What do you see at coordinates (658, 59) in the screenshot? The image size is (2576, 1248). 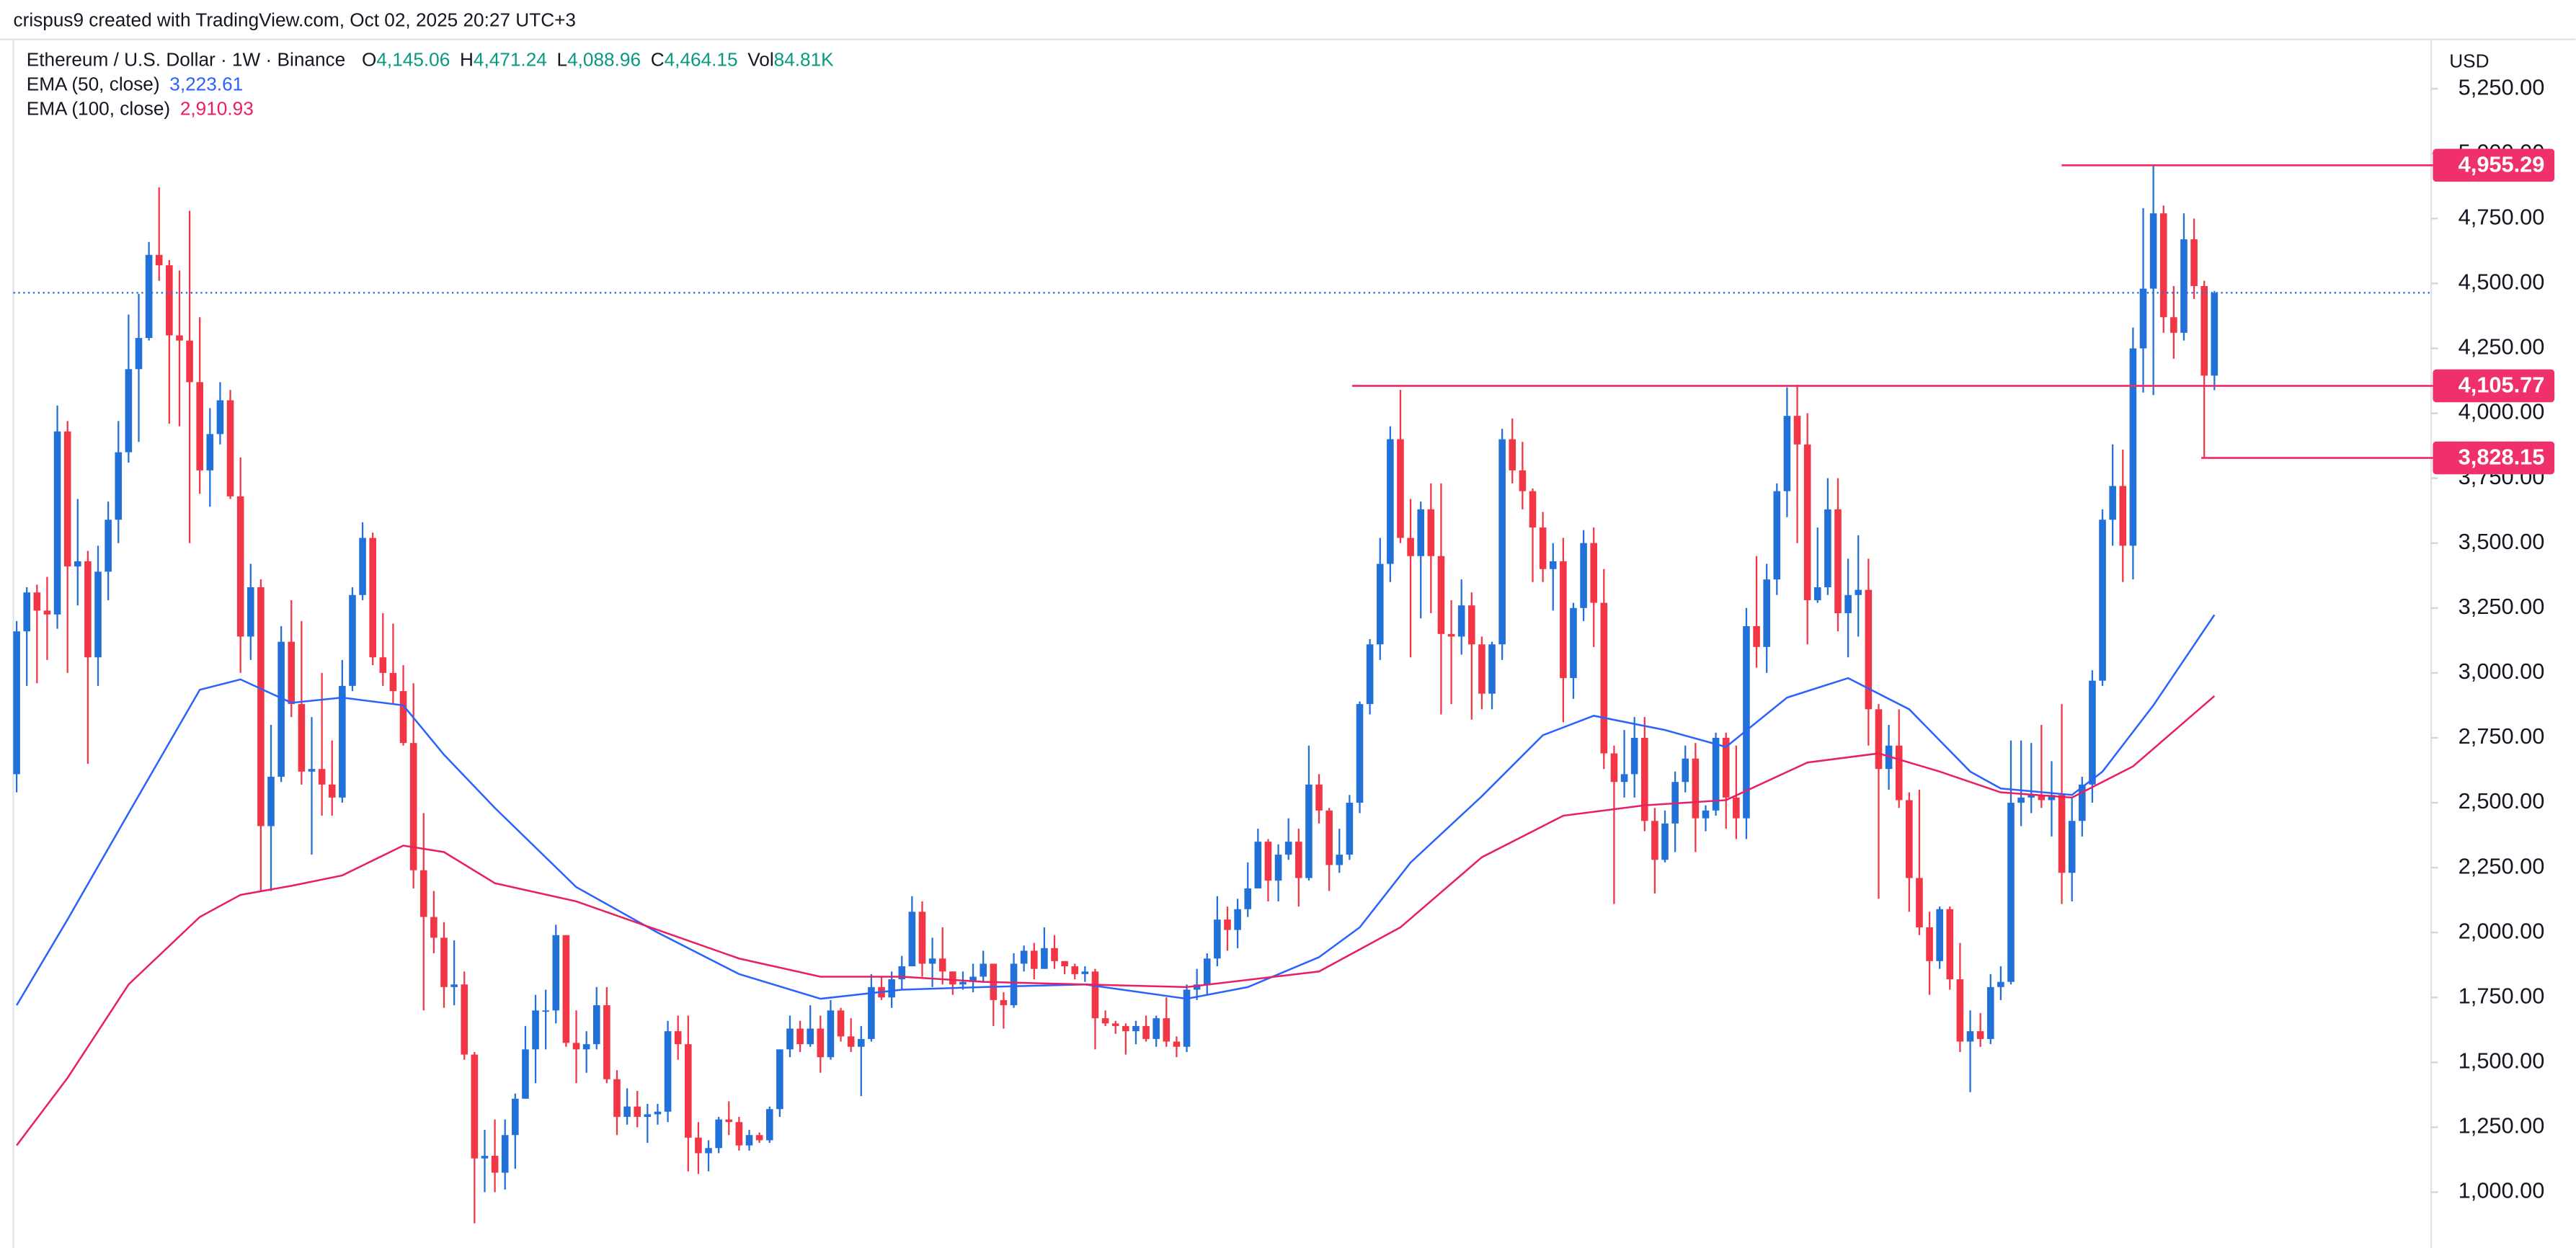 I see `legend-field-label: C` at bounding box center [658, 59].